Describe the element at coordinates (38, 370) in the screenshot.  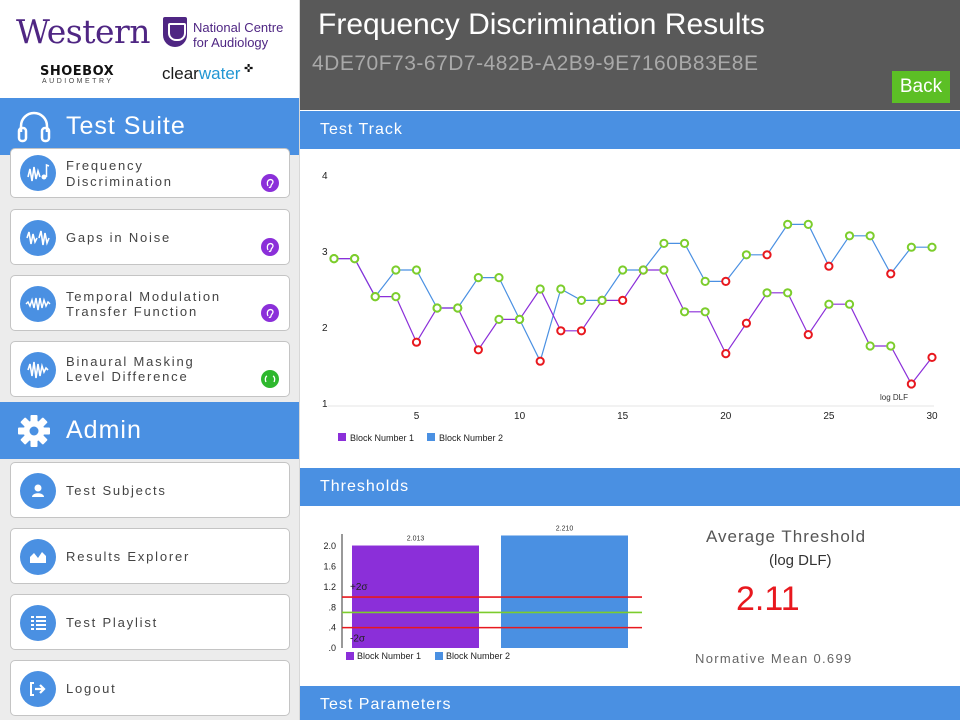
I see `masking-wave-icon` at that location.